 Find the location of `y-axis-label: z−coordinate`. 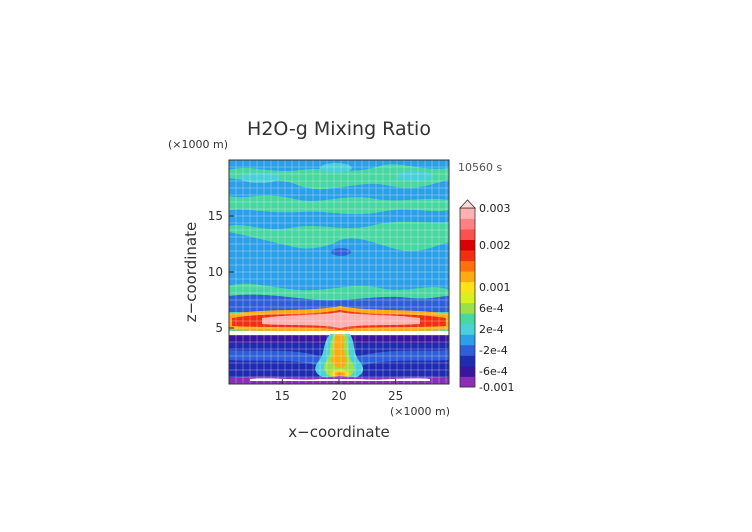

y-axis-label: z−coordinate is located at coordinates (191, 272).